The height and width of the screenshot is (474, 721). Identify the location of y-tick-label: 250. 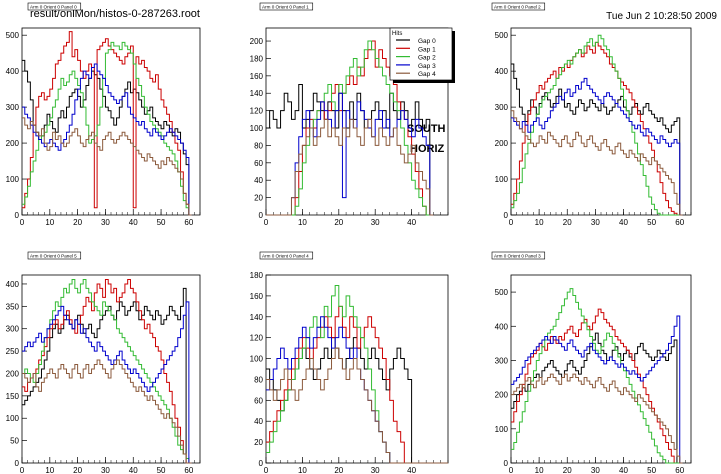
(13, 351).